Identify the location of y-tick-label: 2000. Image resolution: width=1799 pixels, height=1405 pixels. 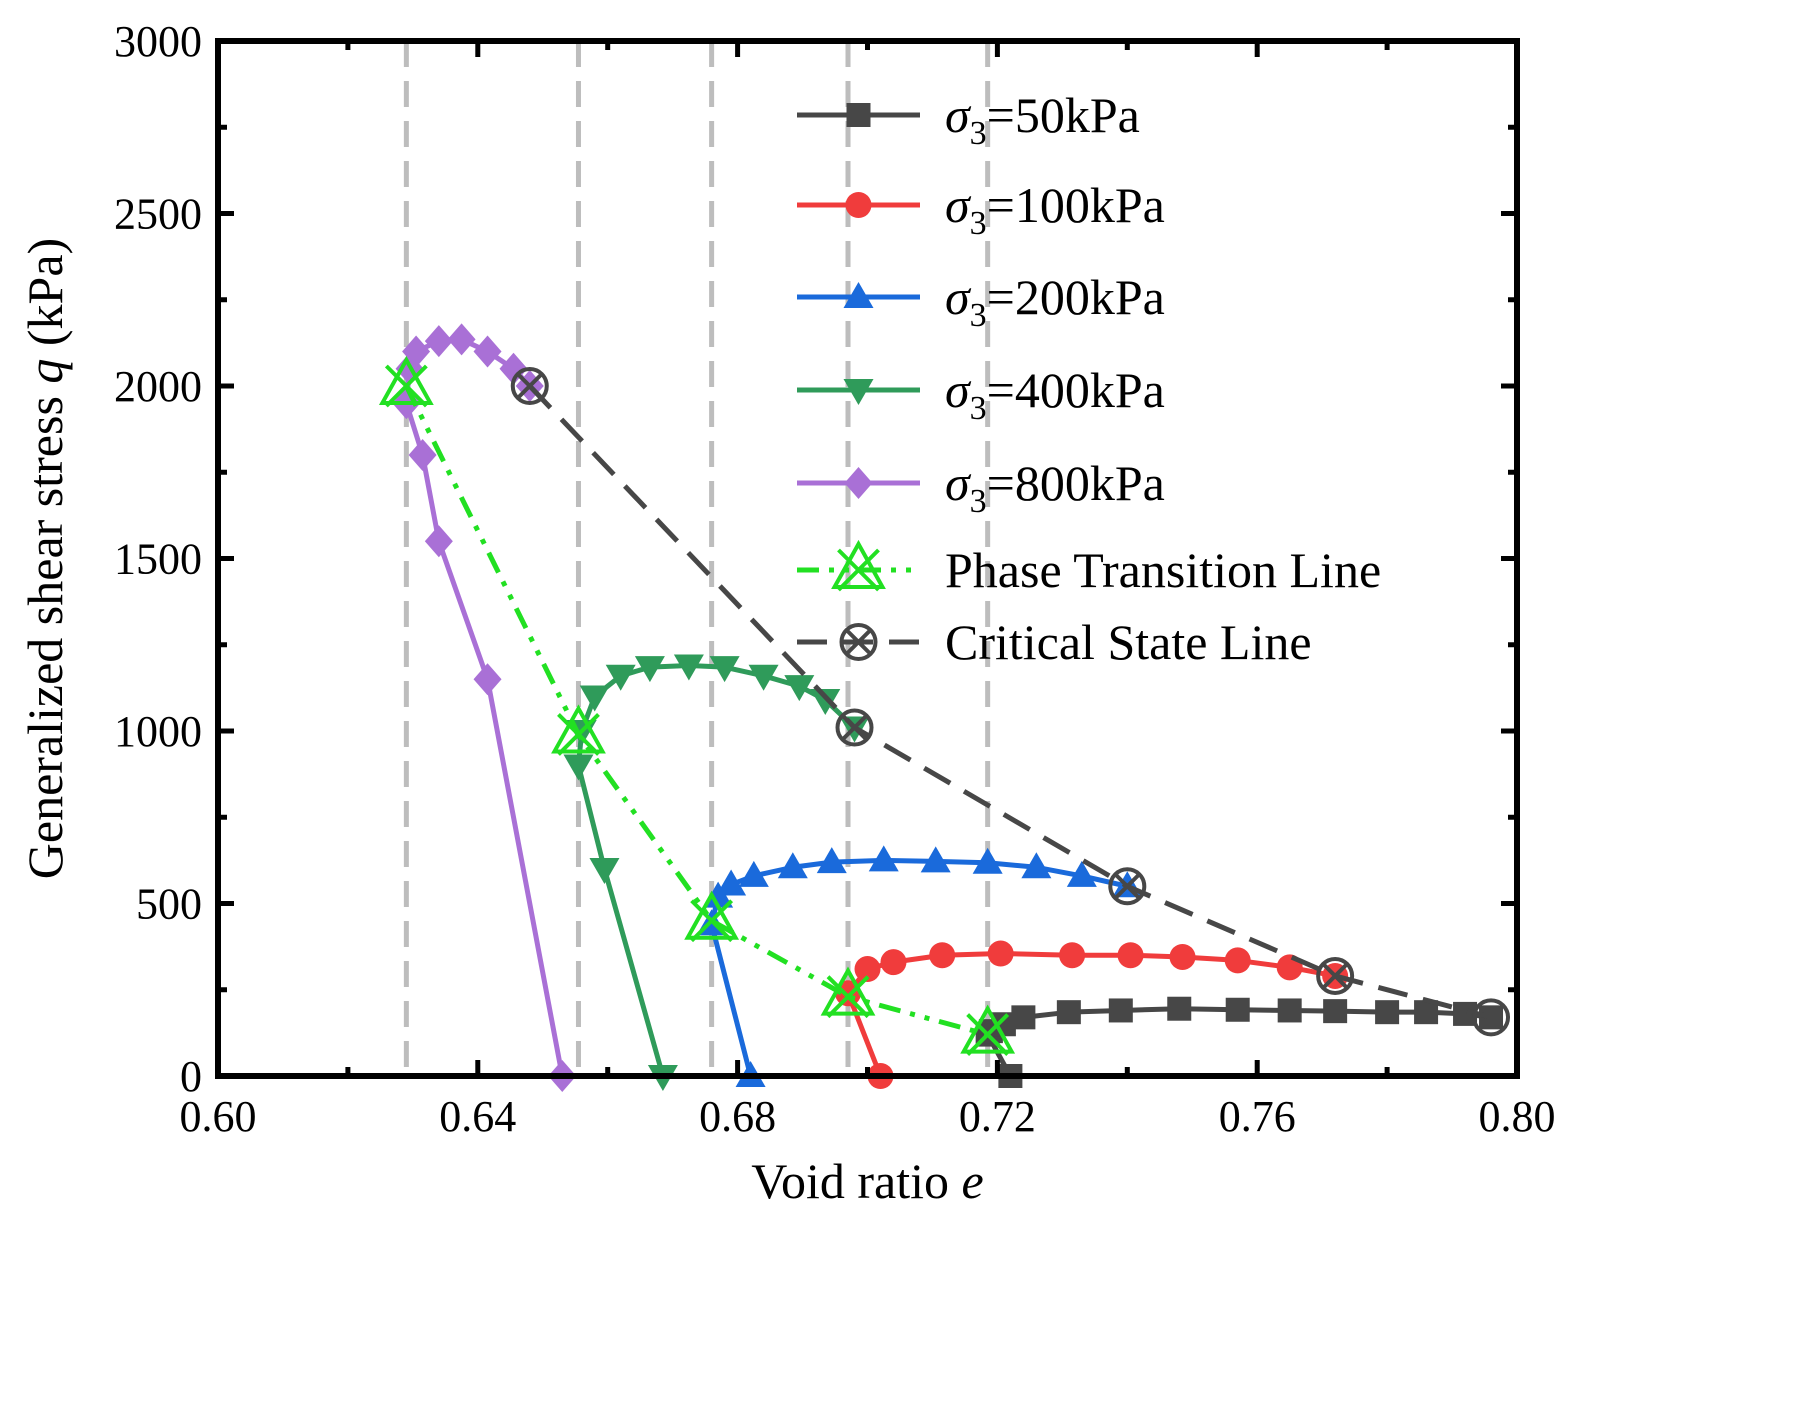
(158, 386).